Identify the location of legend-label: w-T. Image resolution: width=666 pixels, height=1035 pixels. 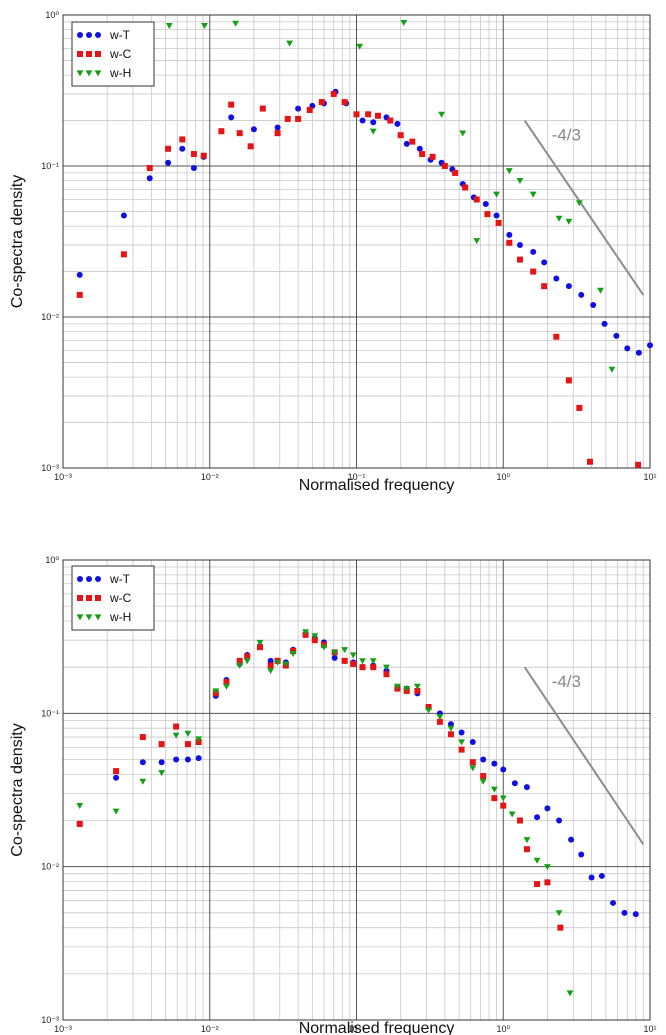
(120, 579).